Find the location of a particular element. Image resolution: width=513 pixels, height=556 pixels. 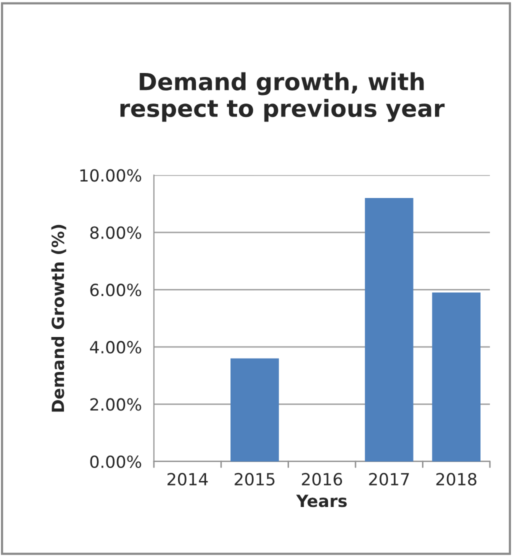

y-tick-label: 2.00% is located at coordinates (116, 404).